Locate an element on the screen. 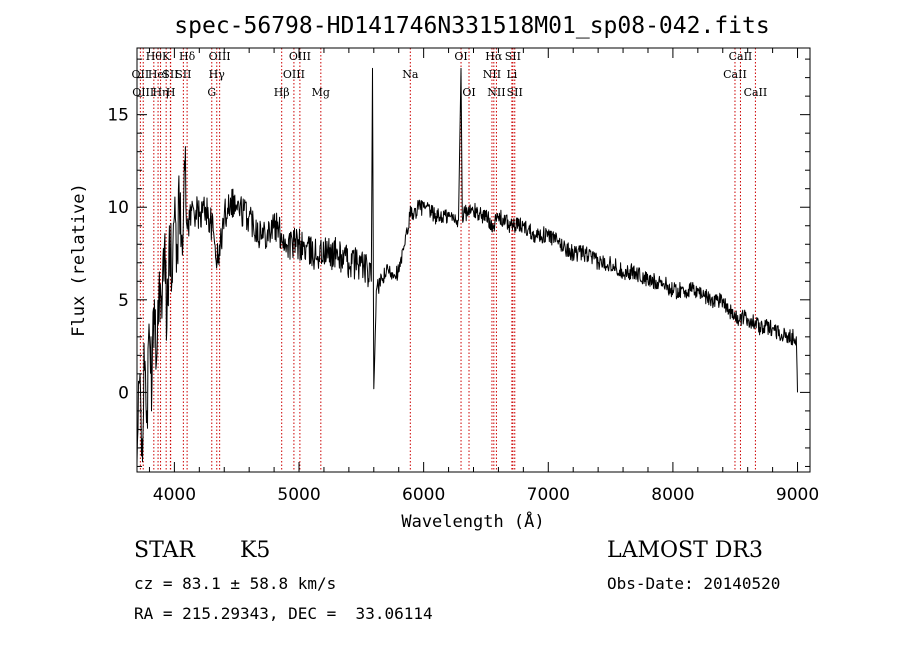 This screenshot has width=900, height=649. x-tick-label: 9000 is located at coordinates (797, 495).